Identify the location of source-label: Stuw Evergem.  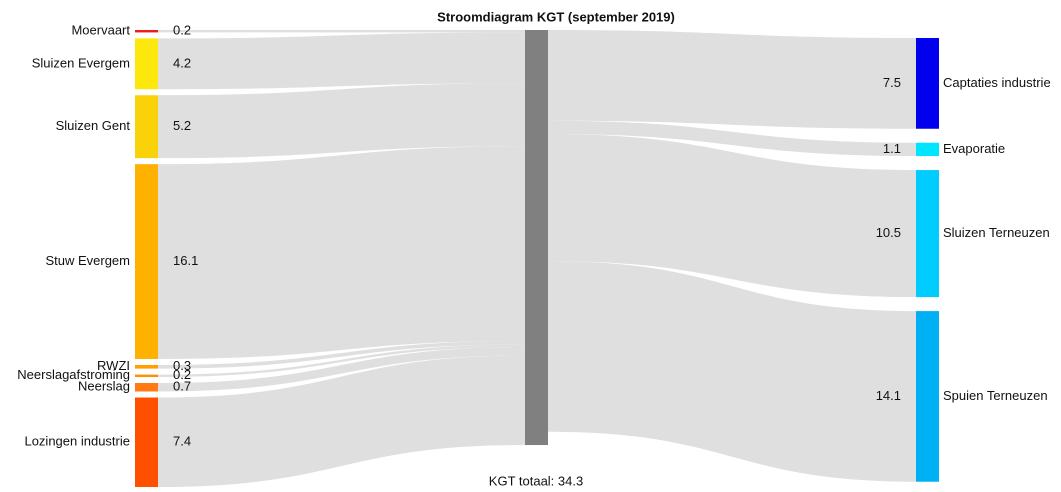
(87, 260).